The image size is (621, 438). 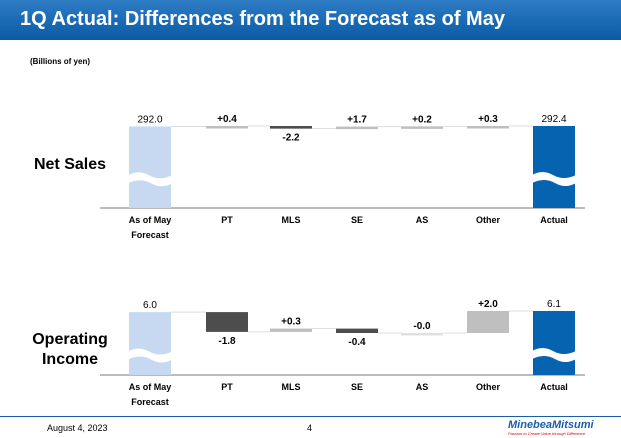 What do you see at coordinates (488, 304) in the screenshot?
I see `data-label: +2.0` at bounding box center [488, 304].